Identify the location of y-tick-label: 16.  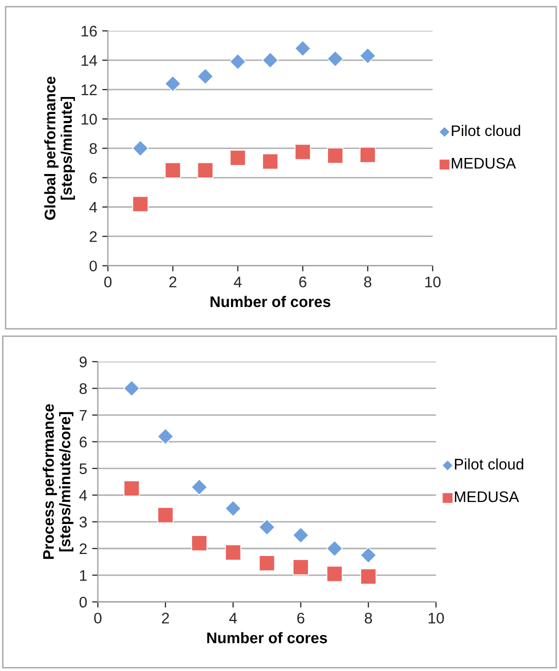
(89, 31).